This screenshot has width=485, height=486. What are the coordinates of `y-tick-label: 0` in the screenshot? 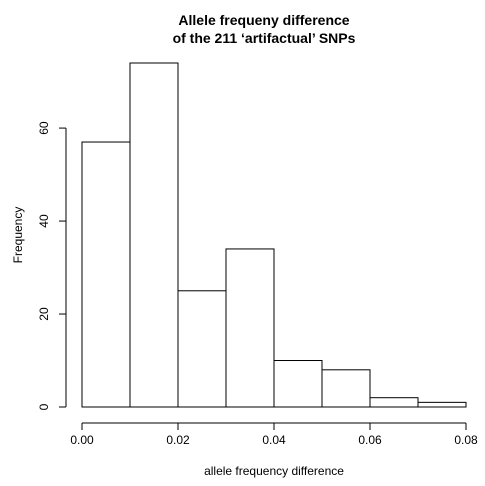 It's located at (44, 406).